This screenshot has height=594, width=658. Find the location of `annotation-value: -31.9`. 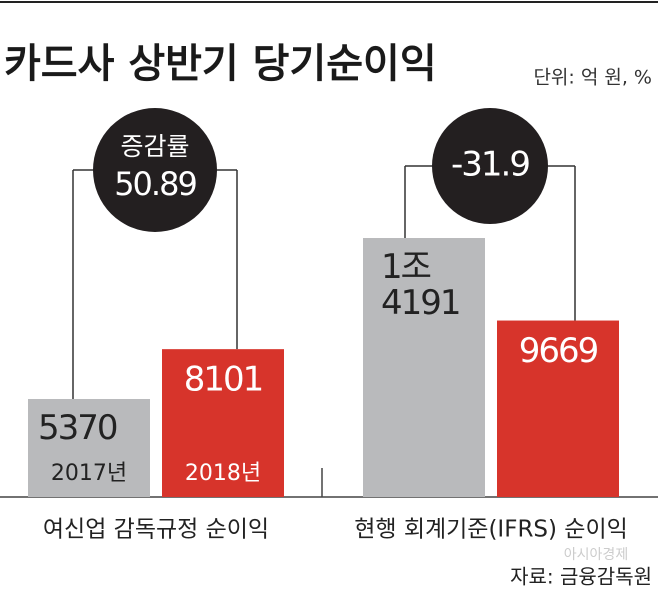

annotation-value: -31.9 is located at coordinates (490, 165).